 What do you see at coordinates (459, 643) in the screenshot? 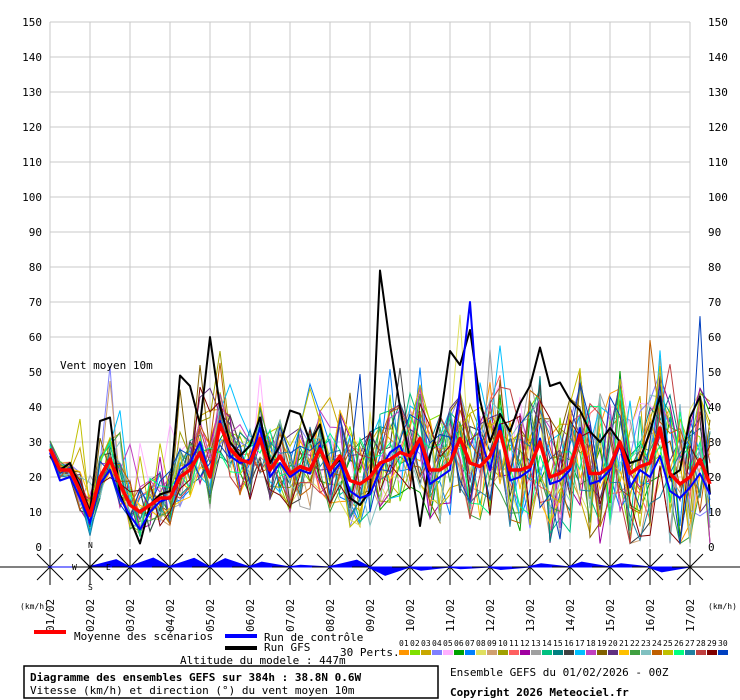
I see `pert-legend-number: 06` at bounding box center [459, 643].